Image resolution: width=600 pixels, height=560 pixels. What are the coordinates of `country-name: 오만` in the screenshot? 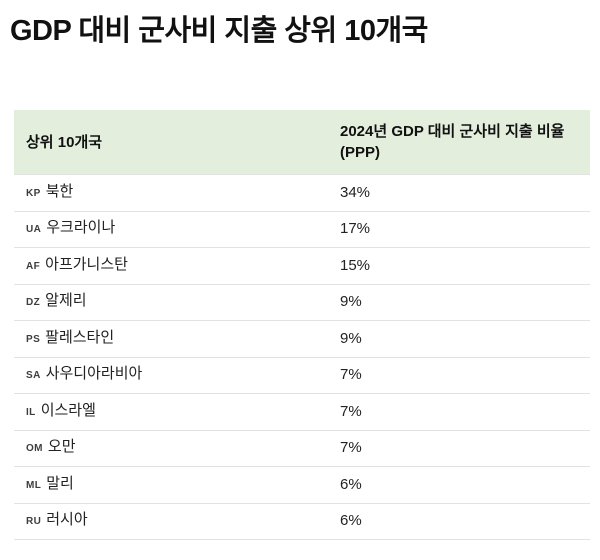 It's located at (61, 447).